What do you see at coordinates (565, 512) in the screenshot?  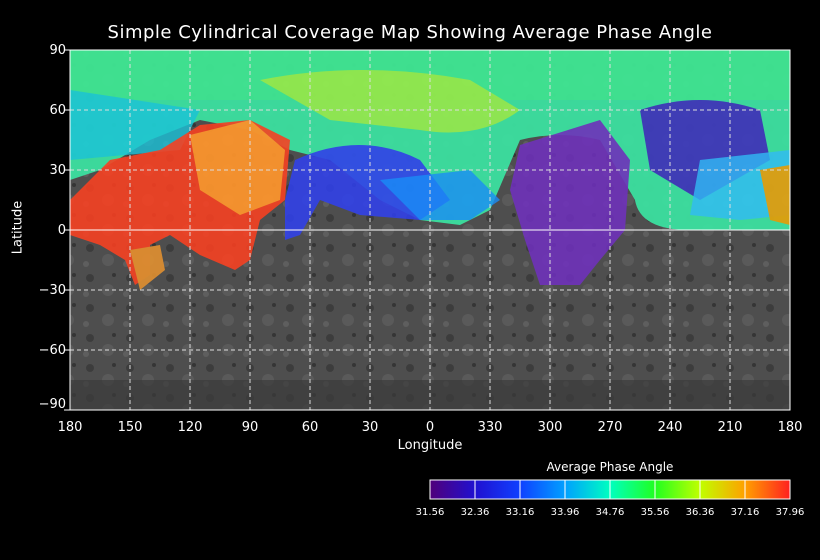 I see `colorbar-label: 33.96` at bounding box center [565, 512].